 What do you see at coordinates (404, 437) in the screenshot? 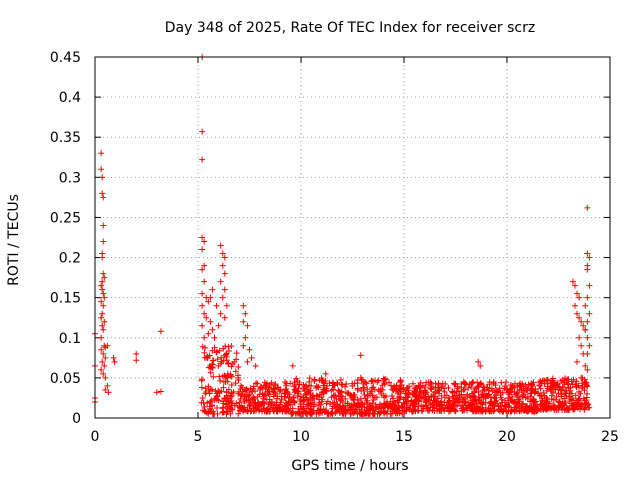
I see `x-tick-label: 15` at bounding box center [404, 437].